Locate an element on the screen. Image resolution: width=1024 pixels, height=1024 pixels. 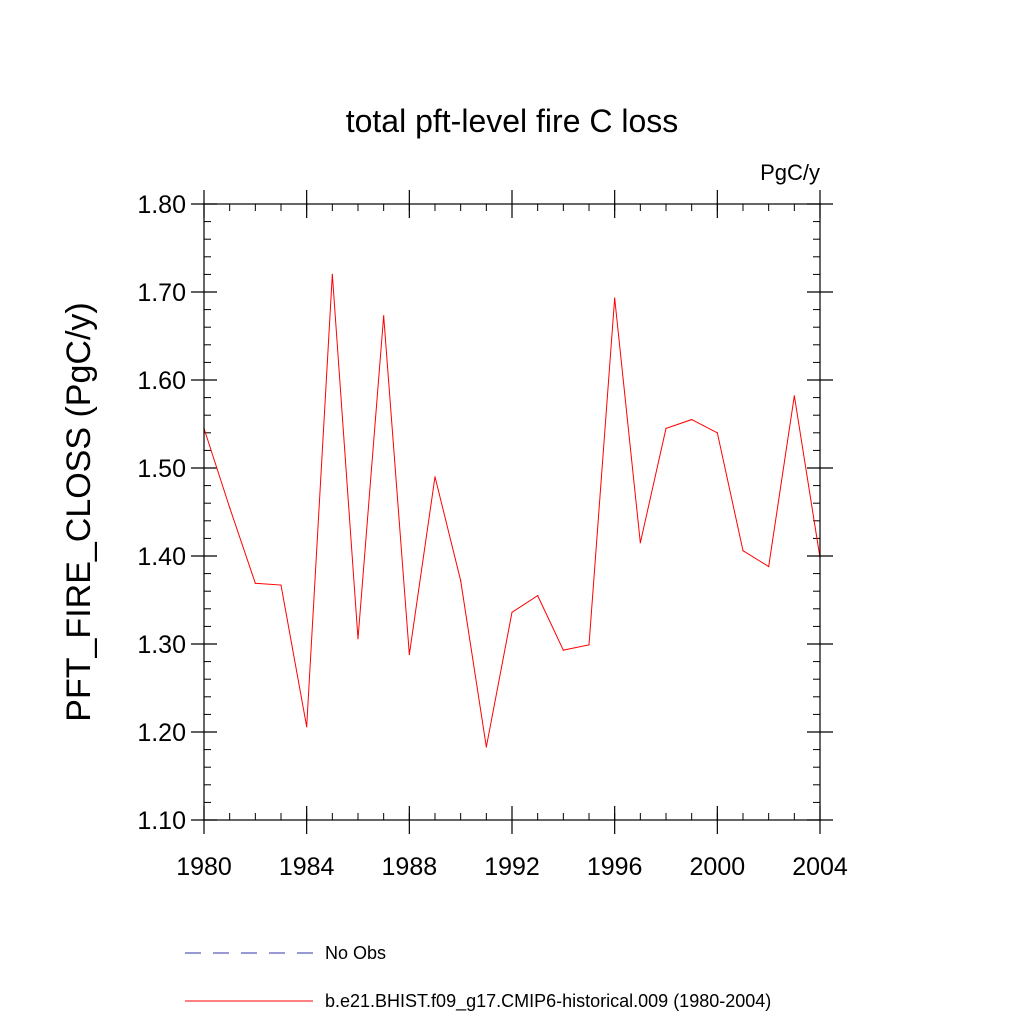
x-tick-label: 1996 is located at coordinates (615, 867).